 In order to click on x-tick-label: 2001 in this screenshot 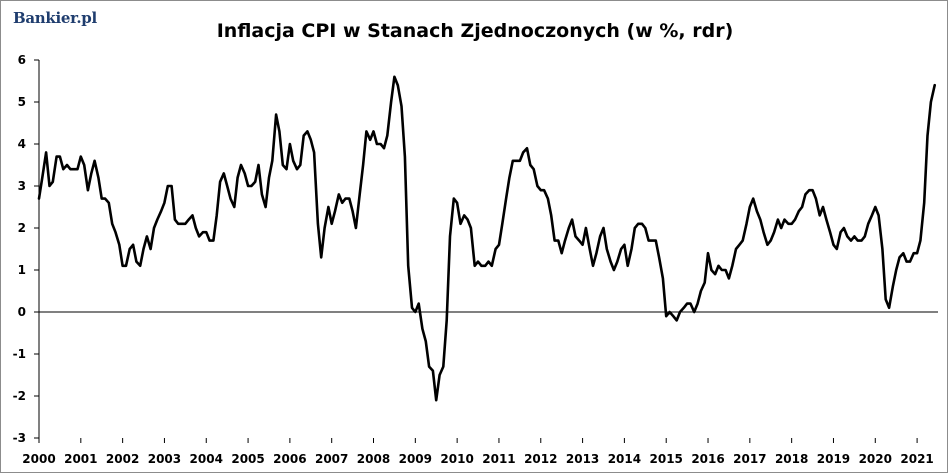, I will do `click(80, 459)`.